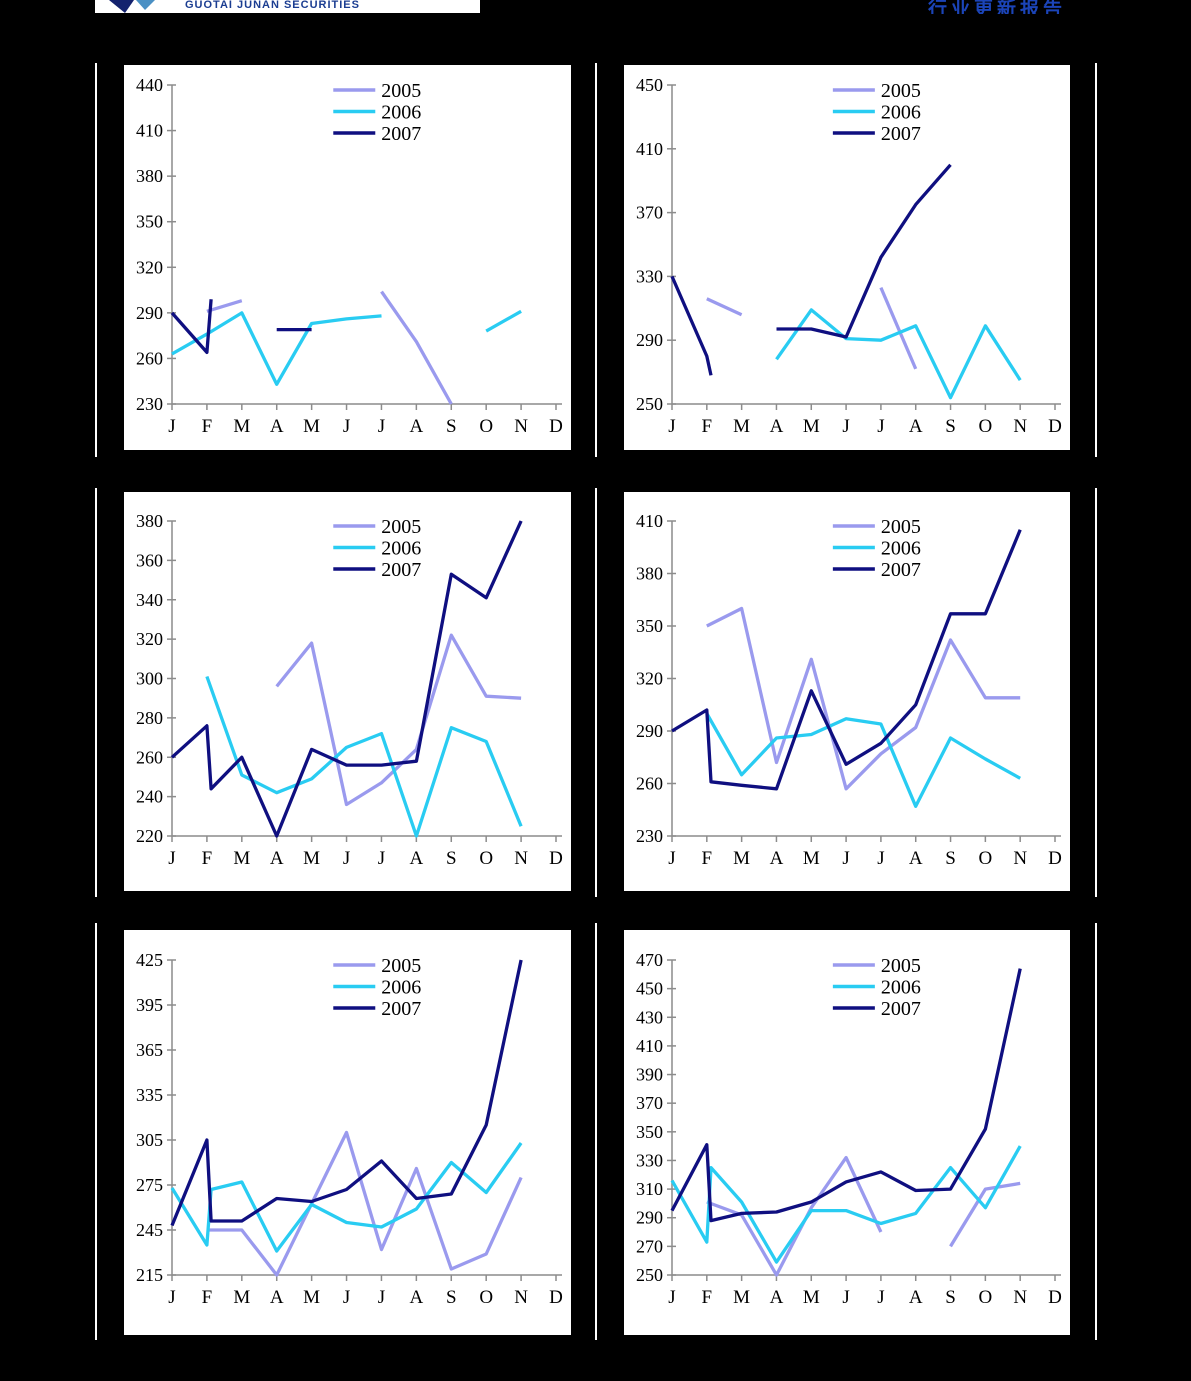 This screenshot has height=1381, width=1191. Describe the element at coordinates (401, 570) in the screenshot. I see `legend-label-2007: 2007` at that location.